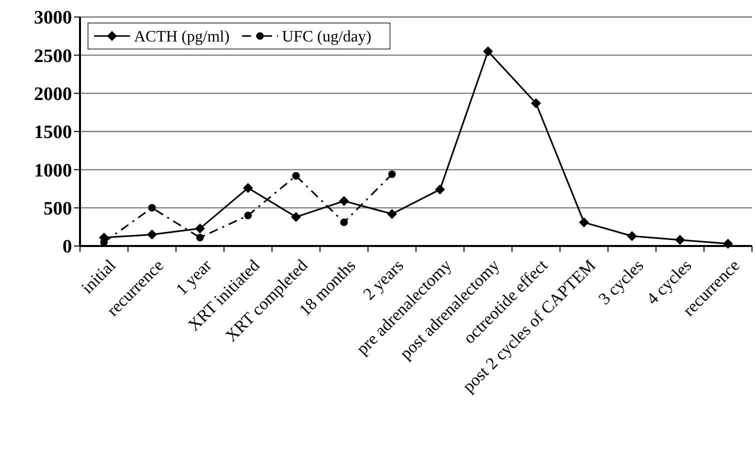 This screenshot has height=458, width=755. Describe the element at coordinates (58, 209) in the screenshot. I see `y-tick-label: 500` at that location.